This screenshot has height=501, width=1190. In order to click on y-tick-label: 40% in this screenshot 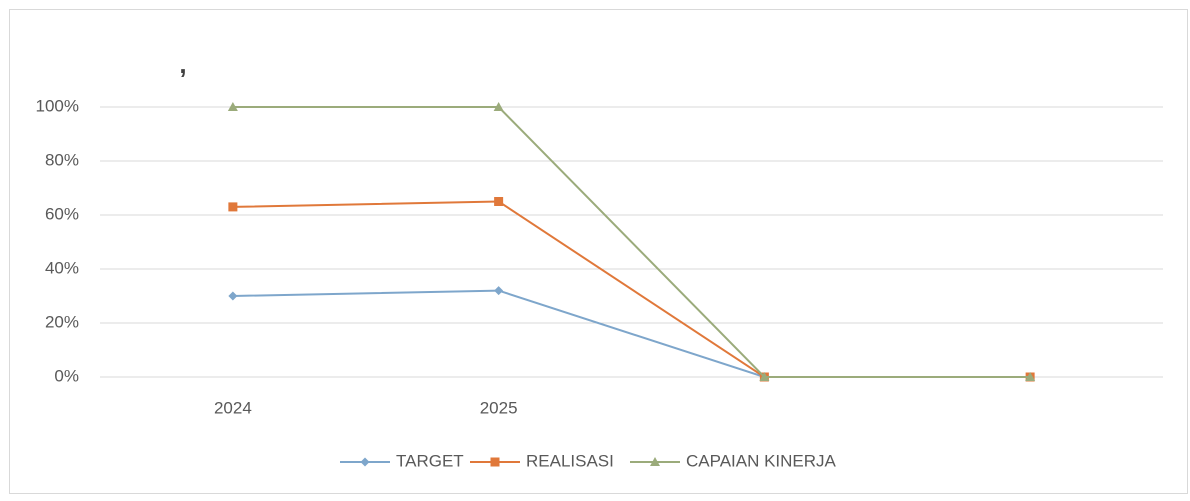, I will do `click(62, 267)`.